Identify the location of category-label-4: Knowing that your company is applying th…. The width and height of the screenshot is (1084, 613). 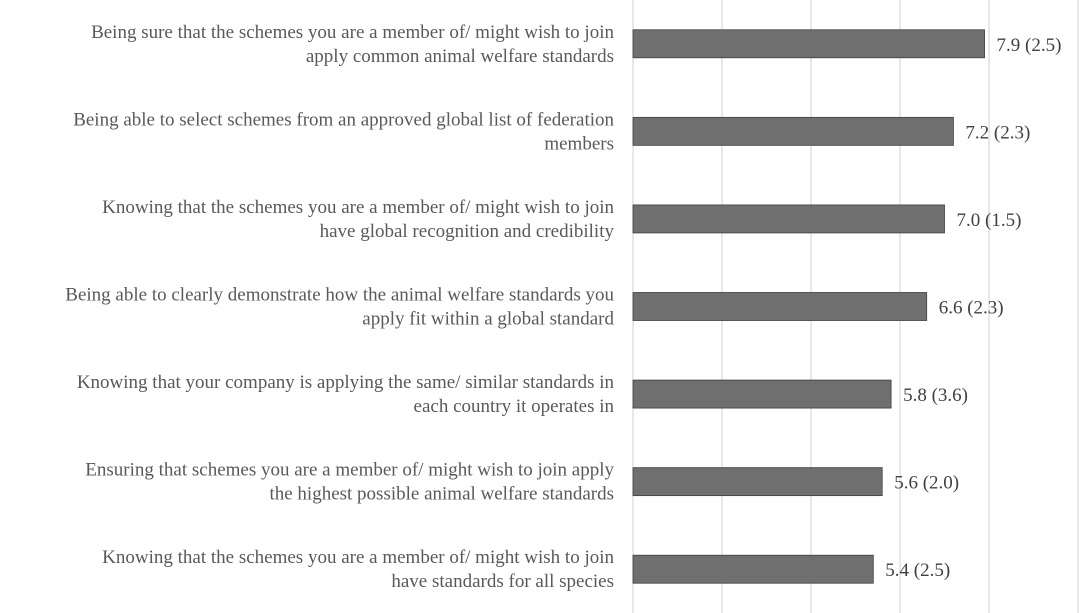
(346, 394).